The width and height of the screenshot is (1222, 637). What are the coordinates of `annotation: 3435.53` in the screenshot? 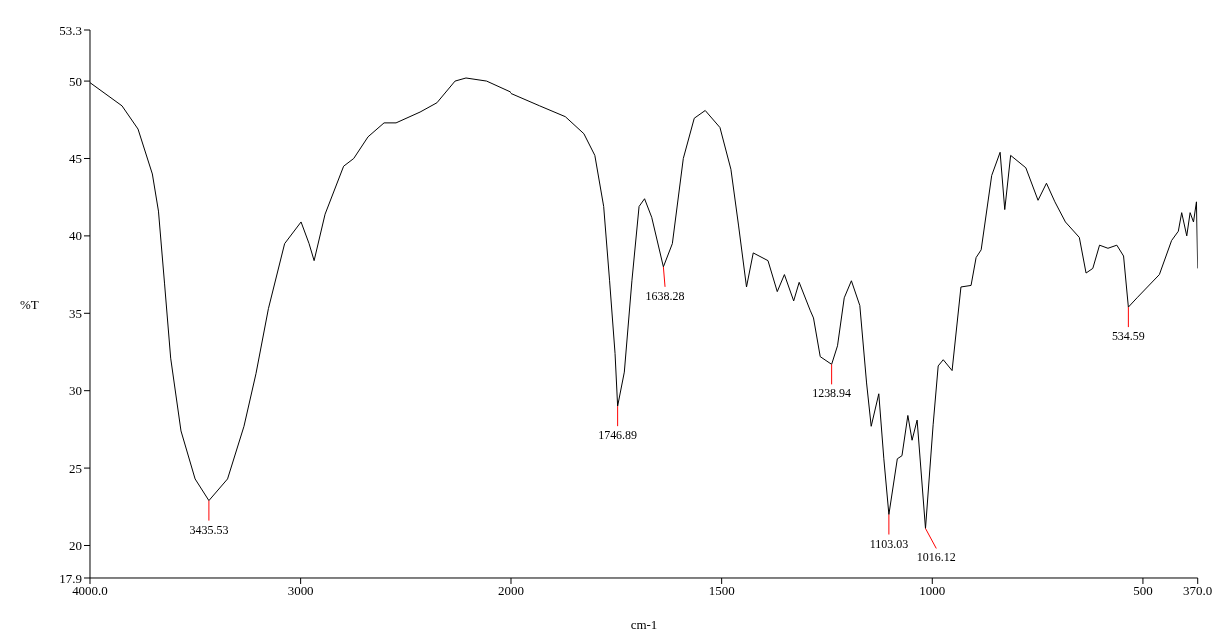 It's located at (209, 529).